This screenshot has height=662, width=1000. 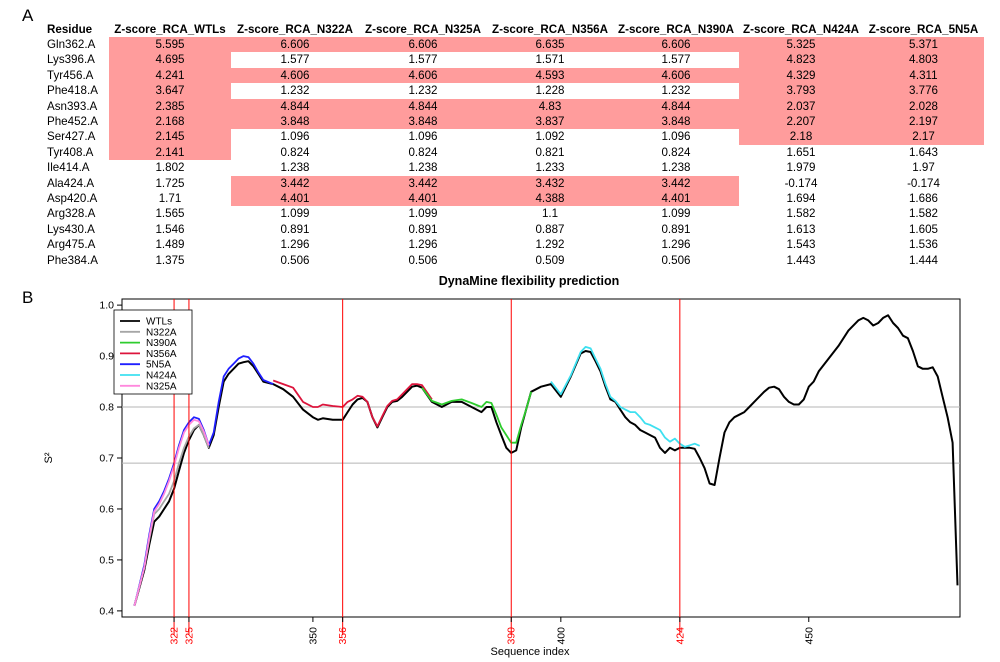 I want to click on zscore-cell: 1.71, so click(x=170, y=199).